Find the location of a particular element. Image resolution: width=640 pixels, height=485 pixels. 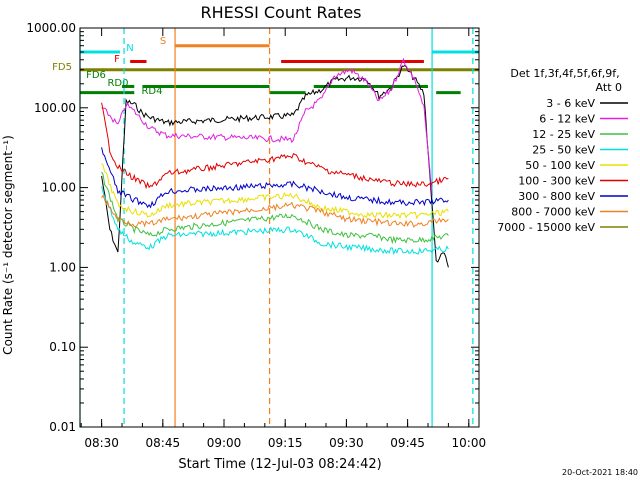

flag-label: FD6 is located at coordinates (96, 75).